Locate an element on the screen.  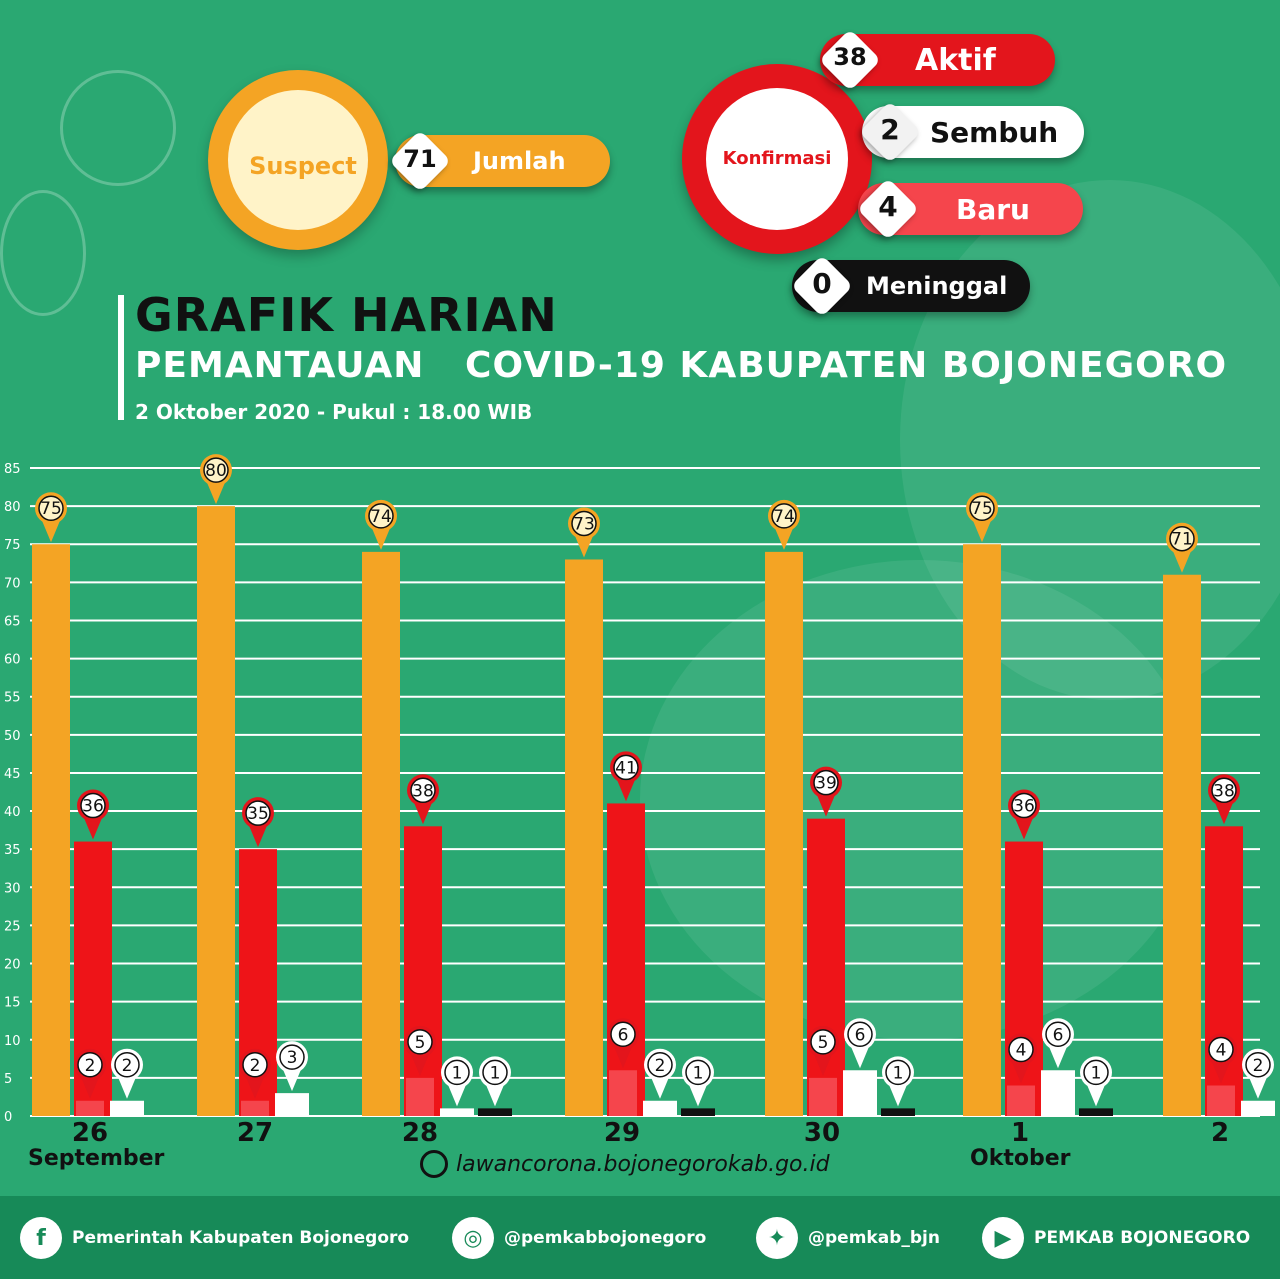
sembuh-value: 2 is located at coordinates (890, 129).